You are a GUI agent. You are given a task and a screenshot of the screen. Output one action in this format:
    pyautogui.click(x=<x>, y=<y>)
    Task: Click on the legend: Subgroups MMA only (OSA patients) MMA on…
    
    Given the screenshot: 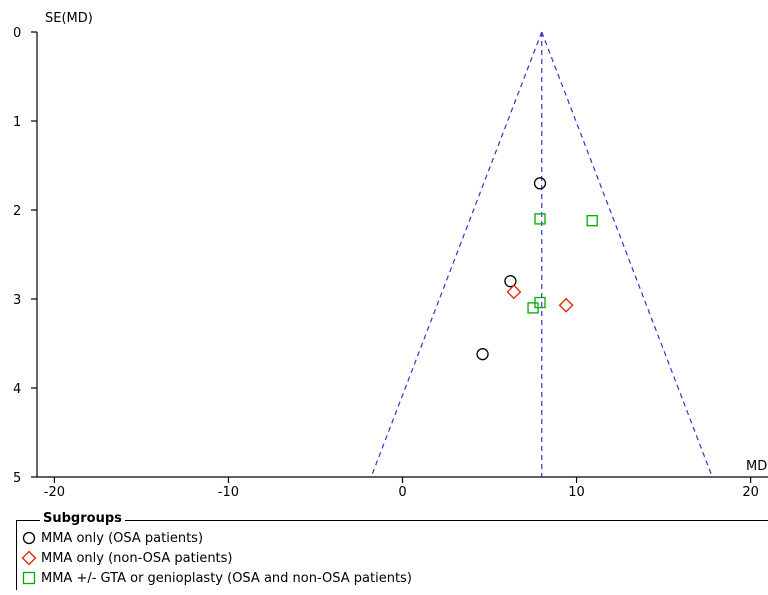 What is the action you would take?
    pyautogui.click(x=392, y=550)
    